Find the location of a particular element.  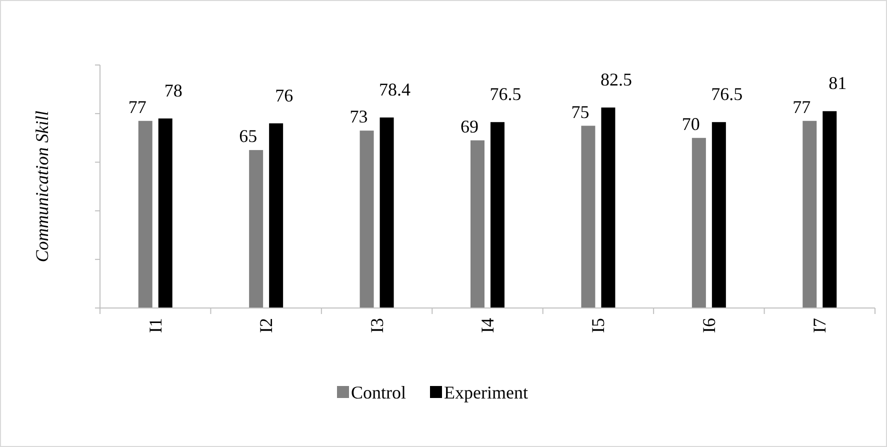

x-tick-label: I3 is located at coordinates (376, 325).